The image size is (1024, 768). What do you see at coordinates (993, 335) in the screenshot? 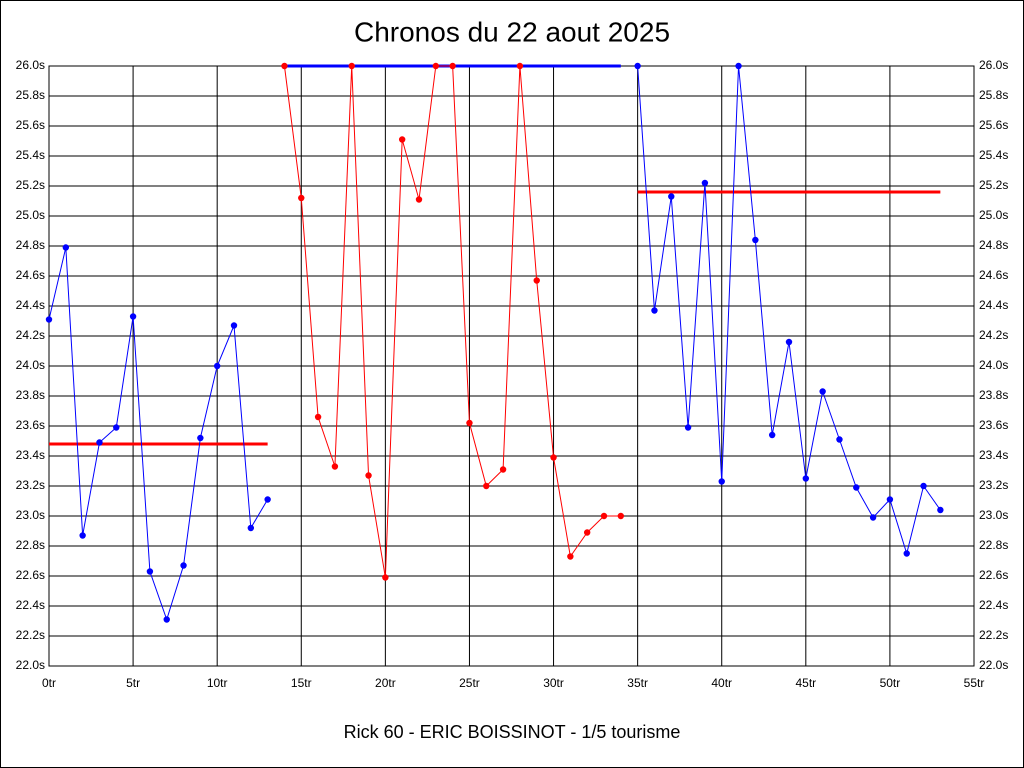
I see `y2-tick-label: 24.2s` at bounding box center [993, 335].